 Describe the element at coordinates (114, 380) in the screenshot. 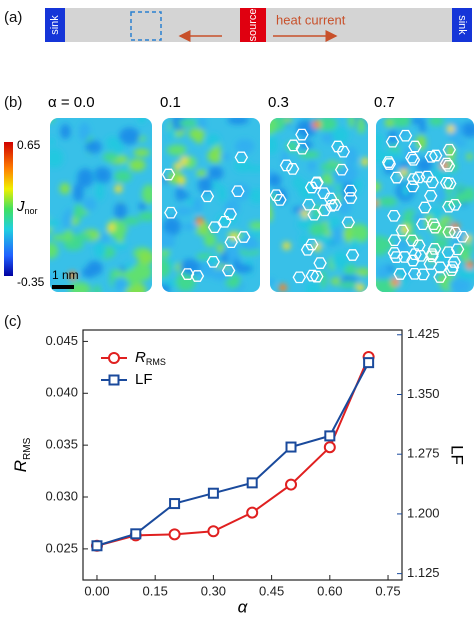

I see `legend-marker` at that location.